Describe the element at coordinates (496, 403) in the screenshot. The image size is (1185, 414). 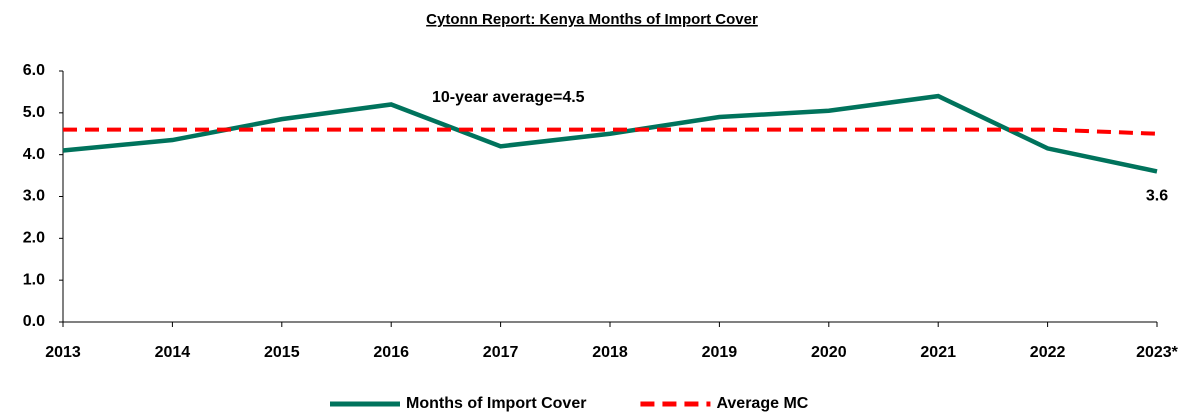
I see `legend-label: Months of Import Cover` at that location.